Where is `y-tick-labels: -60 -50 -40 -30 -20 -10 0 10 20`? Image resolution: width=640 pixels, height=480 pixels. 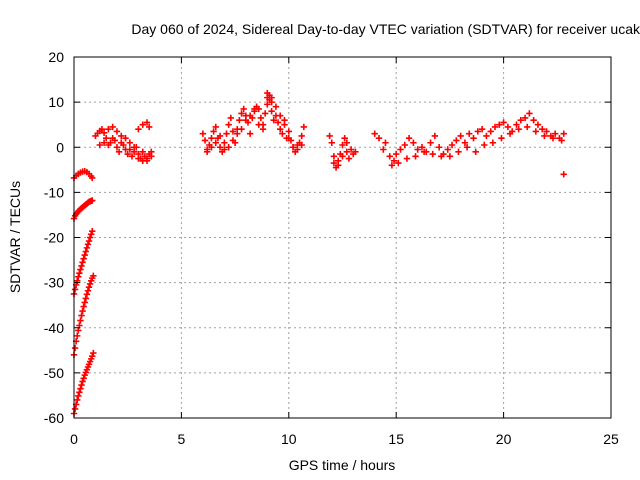
y-tick-labels: -60 -50 -40 -30 -20 -10 0 10 20 is located at coordinates (54, 237).